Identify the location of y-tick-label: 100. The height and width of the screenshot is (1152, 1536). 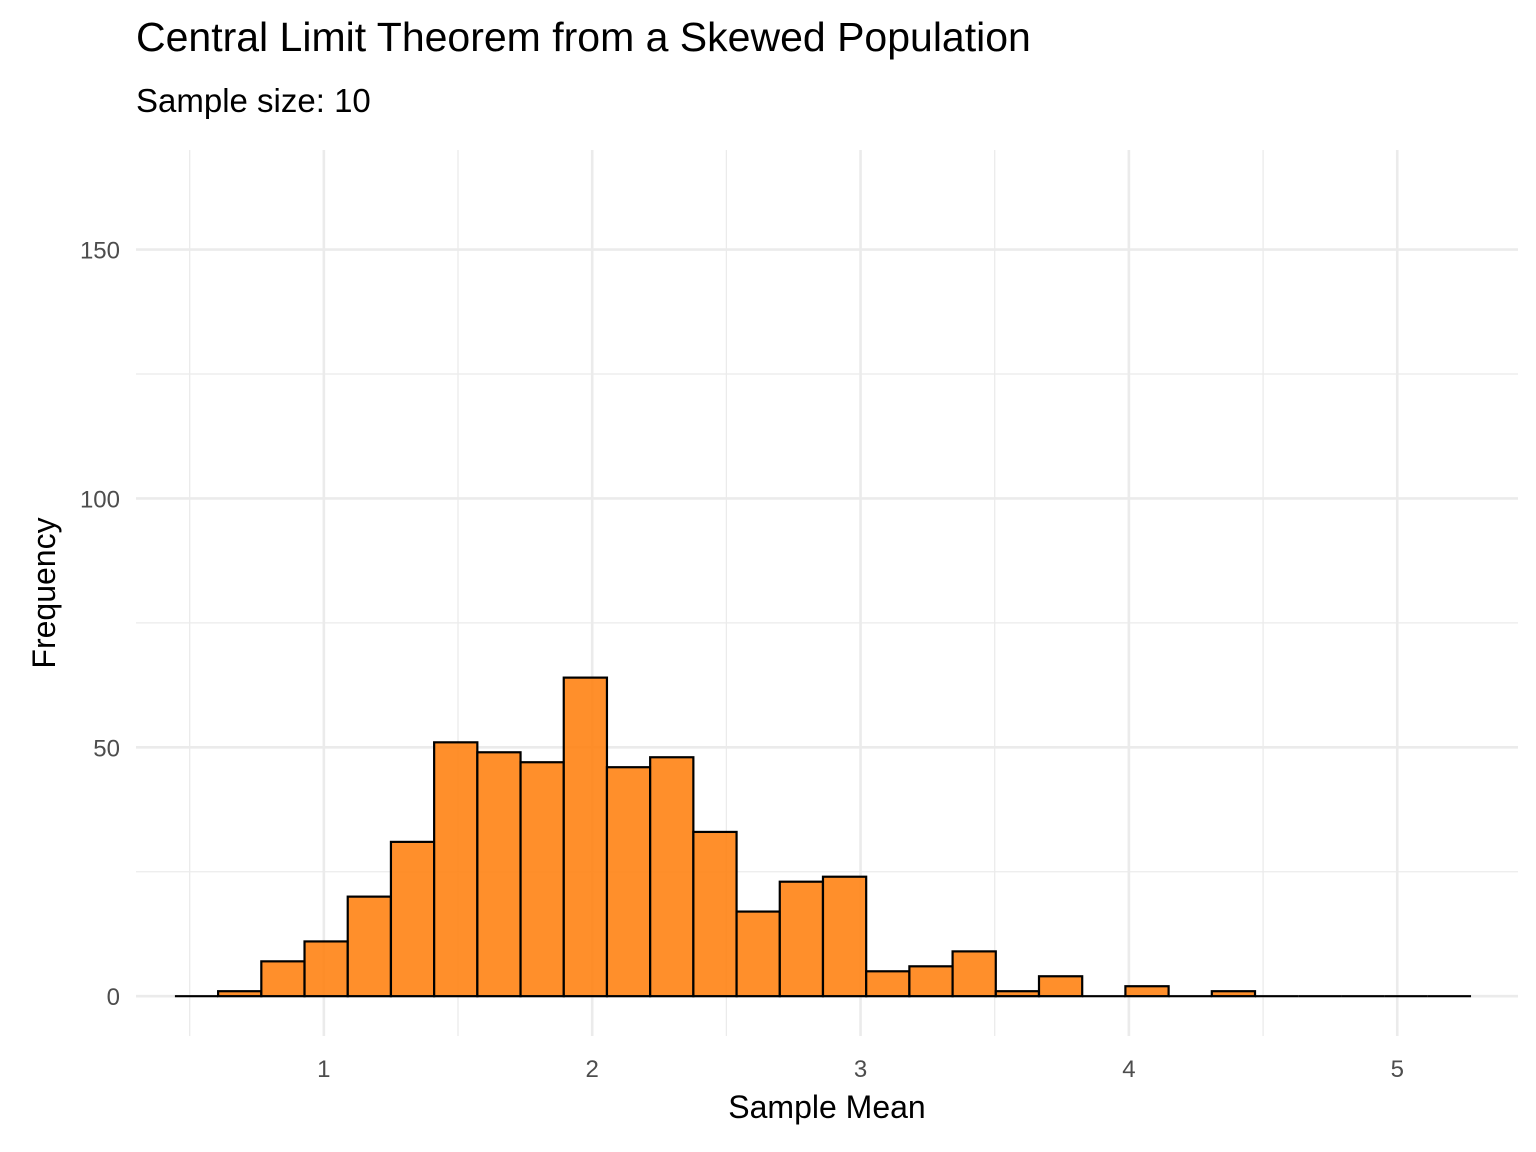
(100, 499).